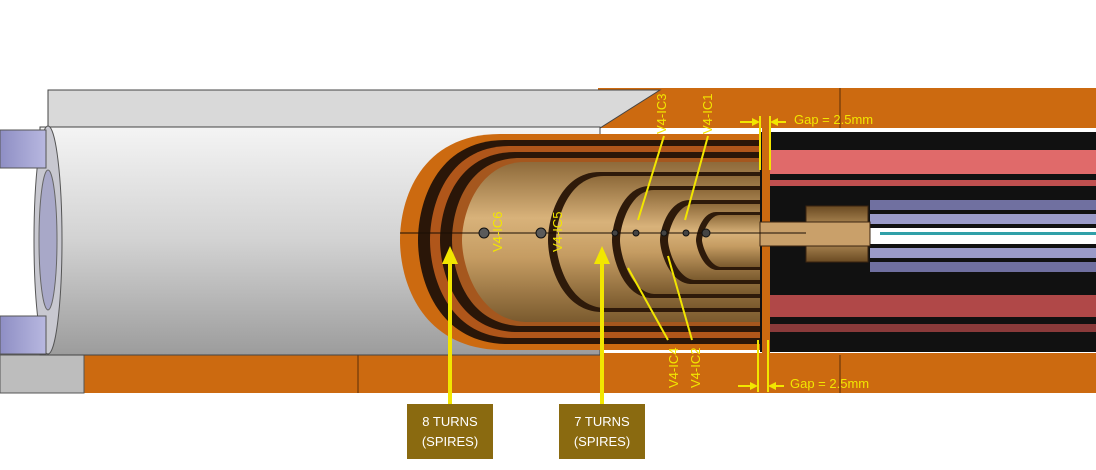 The image size is (1096, 470). Describe the element at coordinates (23, 242) in the screenshot. I see `purple-end-blocks` at that location.